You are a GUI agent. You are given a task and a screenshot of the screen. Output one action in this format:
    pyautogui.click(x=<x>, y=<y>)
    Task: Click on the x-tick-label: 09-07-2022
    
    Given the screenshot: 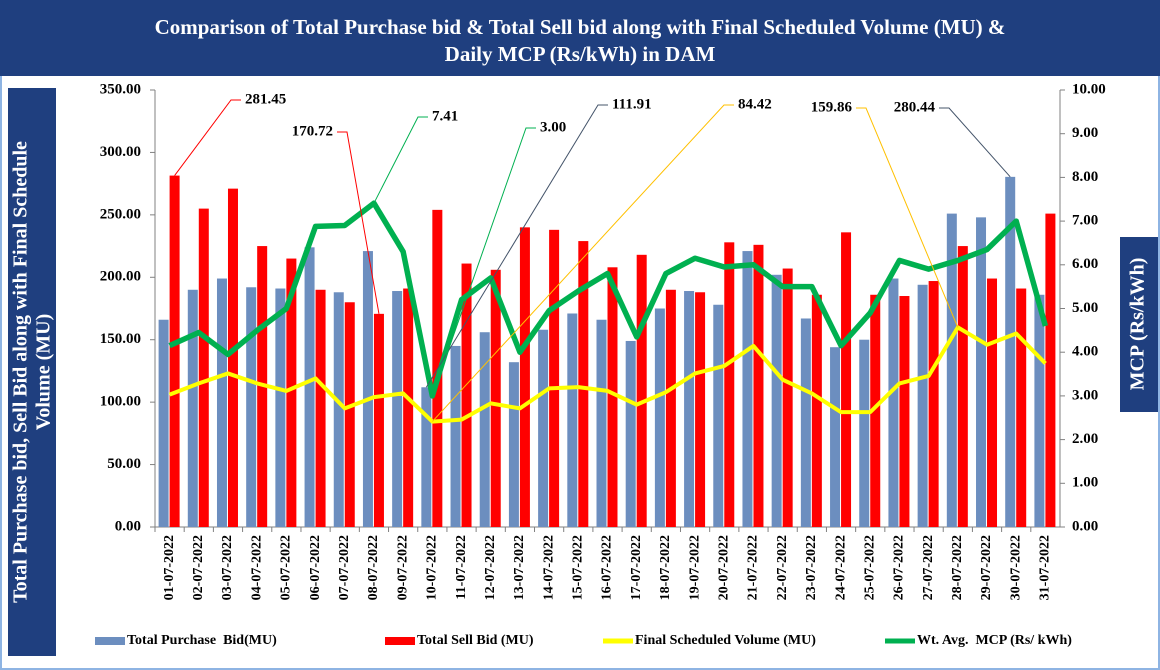 What is the action you would take?
    pyautogui.click(x=402, y=567)
    